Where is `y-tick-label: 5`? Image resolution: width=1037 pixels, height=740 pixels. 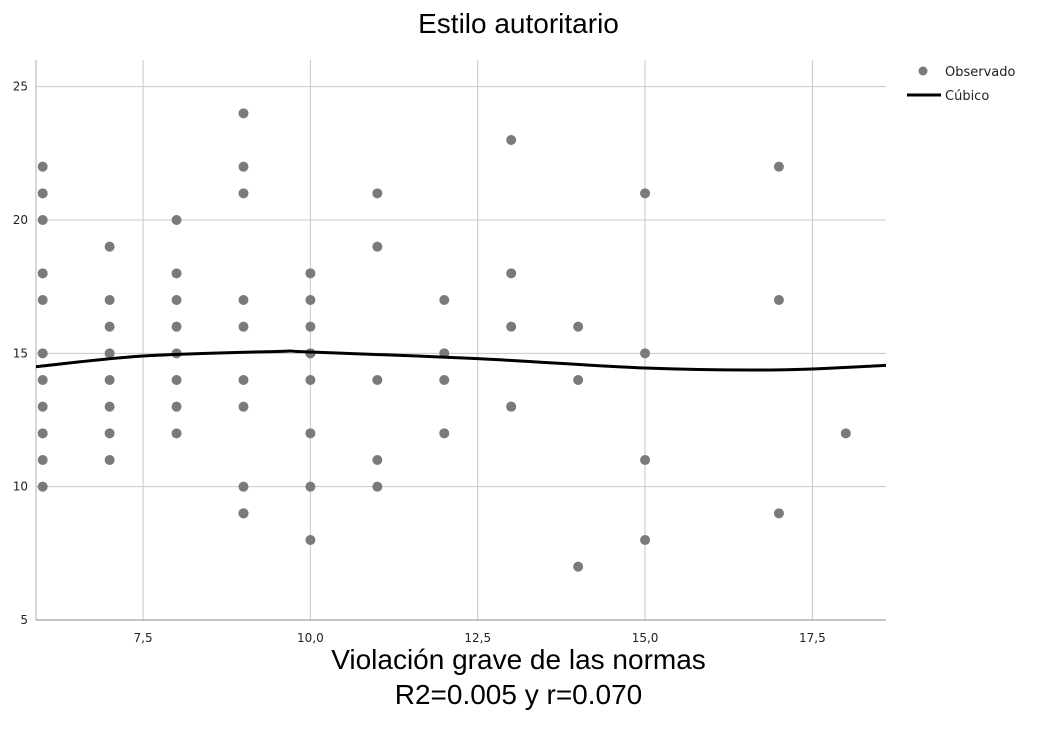 y-tick-label: 5 is located at coordinates (24, 620).